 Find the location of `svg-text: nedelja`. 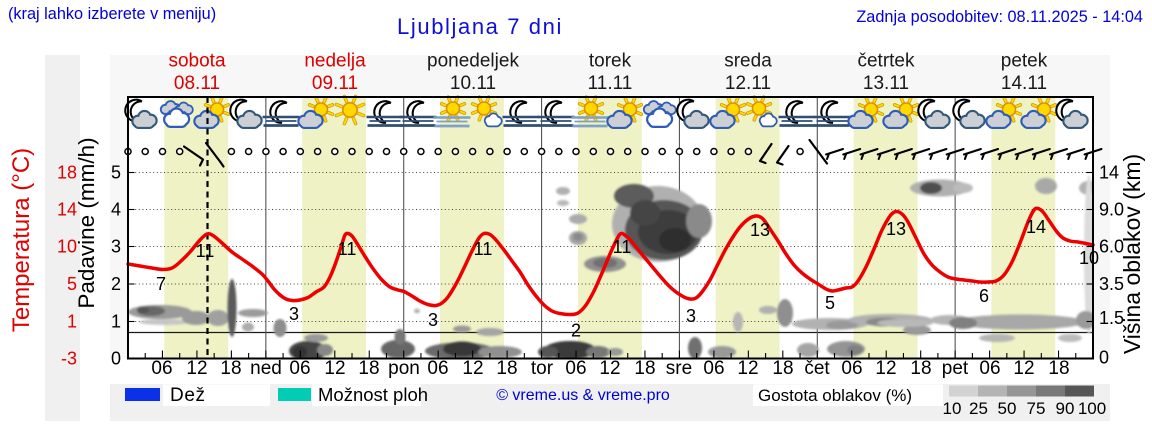

svg-text: nedelja is located at coordinates (335, 61).